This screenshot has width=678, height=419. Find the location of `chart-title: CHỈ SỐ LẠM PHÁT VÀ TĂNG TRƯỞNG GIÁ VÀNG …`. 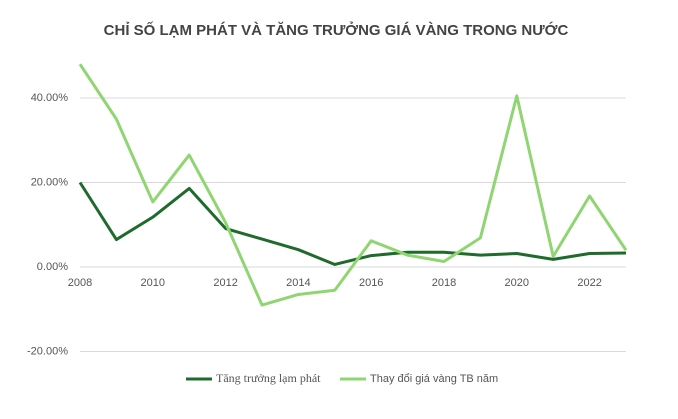

chart-title: CHỈ SỐ LẠM PHÁT VÀ TĂNG TRƯỞNG GIÁ VÀNG … is located at coordinates (336, 30).